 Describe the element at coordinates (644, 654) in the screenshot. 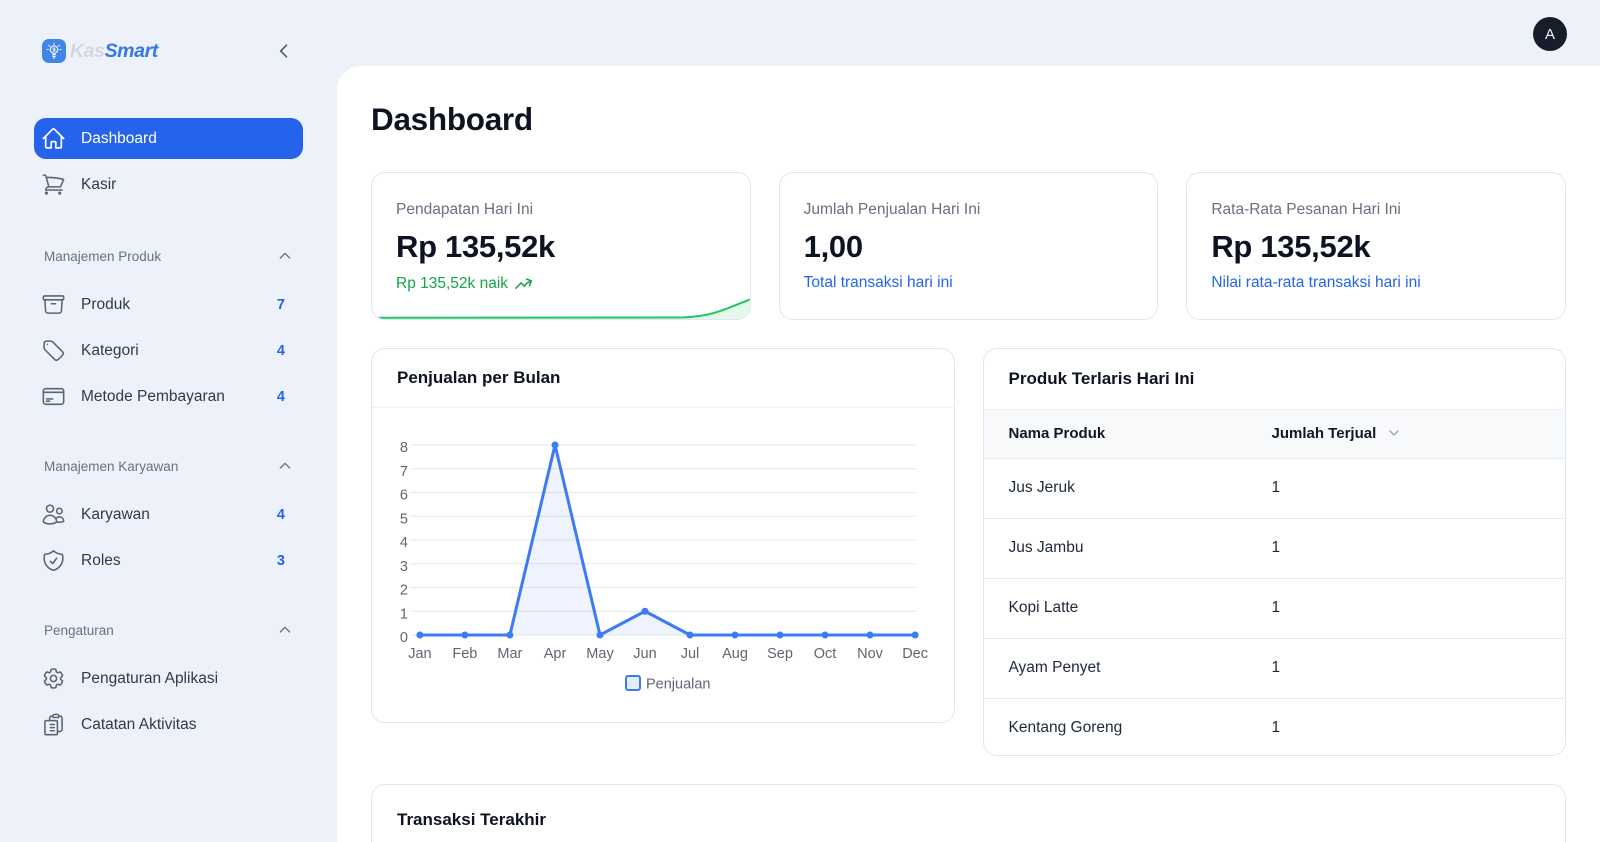

I see `svg-text: Jun` at that location.